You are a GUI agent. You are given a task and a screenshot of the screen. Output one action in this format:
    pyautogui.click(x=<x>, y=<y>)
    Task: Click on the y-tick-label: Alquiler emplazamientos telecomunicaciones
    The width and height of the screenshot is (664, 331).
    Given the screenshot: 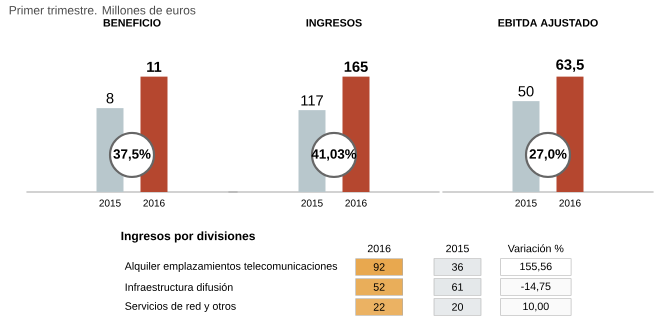 What is the action you would take?
    pyautogui.click(x=231, y=267)
    